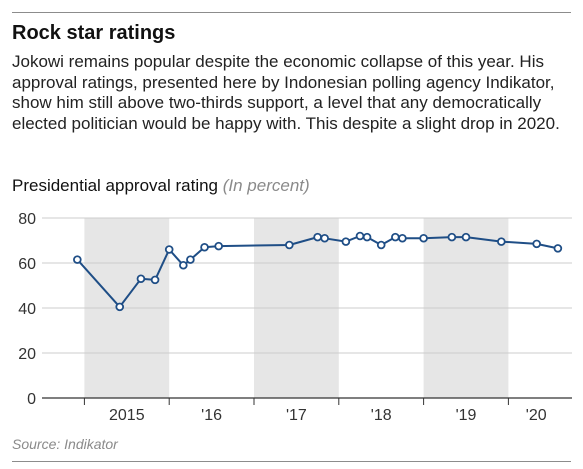 The height and width of the screenshot is (469, 583). Describe the element at coordinates (381, 415) in the screenshot. I see `x-tick-label: '18` at that location.